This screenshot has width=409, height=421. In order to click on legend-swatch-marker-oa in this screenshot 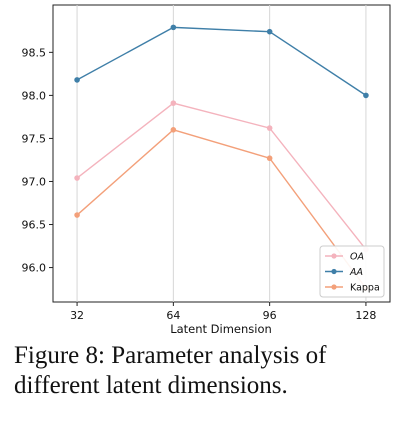, I will do `click(334, 256)`.